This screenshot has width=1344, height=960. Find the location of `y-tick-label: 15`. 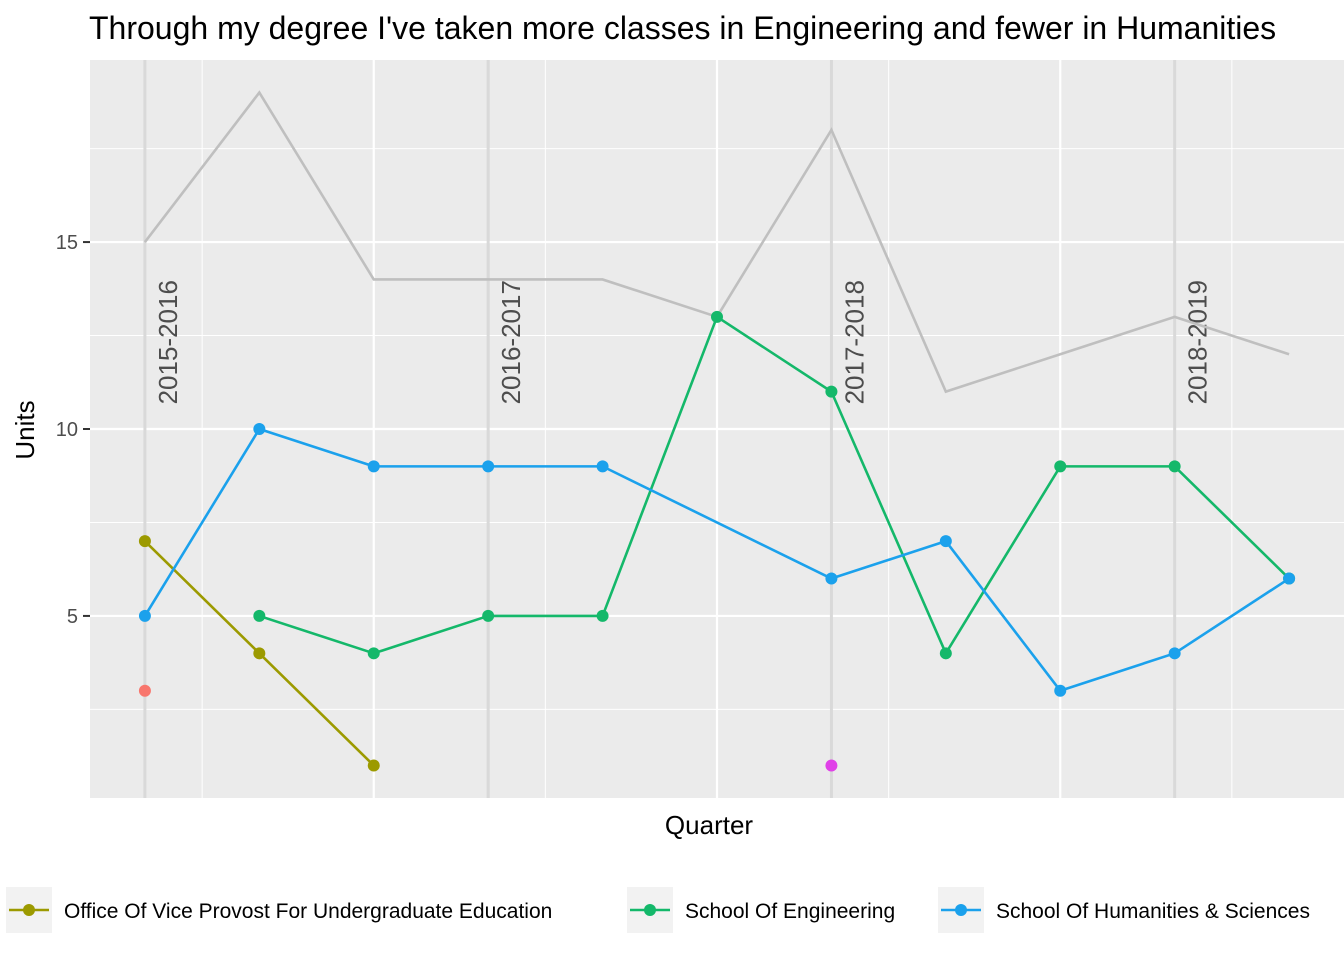

y-tick-label: 15 is located at coordinates (67, 243).